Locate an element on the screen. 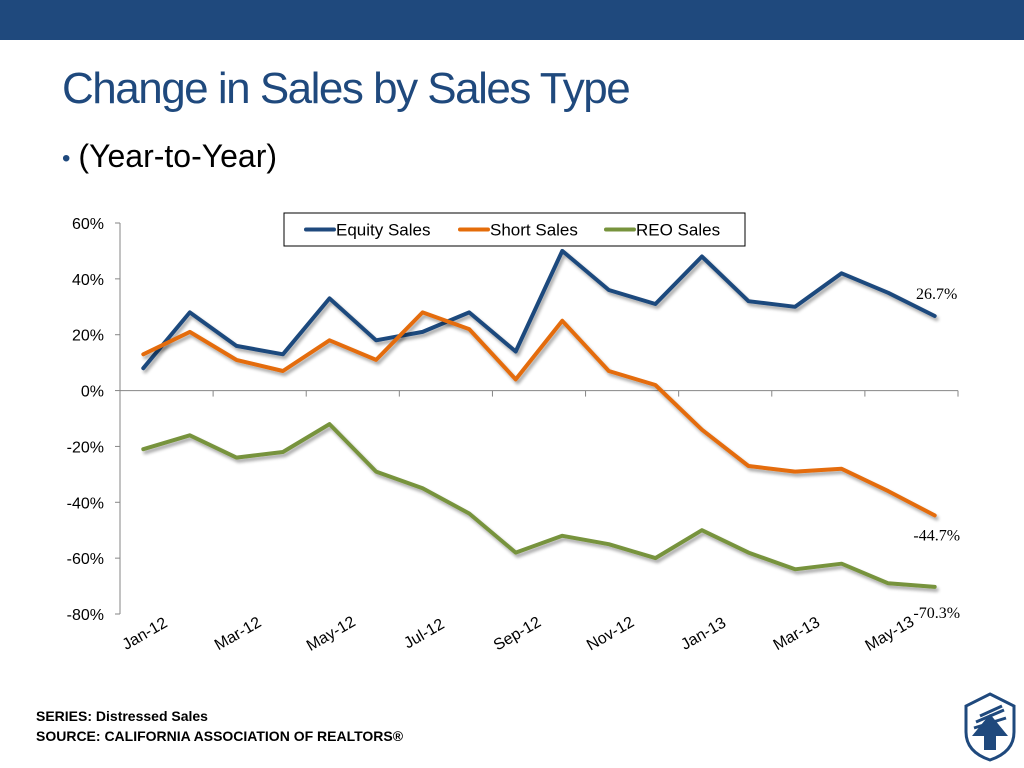  footer-series: SERIES: Distressed Sales is located at coordinates (122, 716).